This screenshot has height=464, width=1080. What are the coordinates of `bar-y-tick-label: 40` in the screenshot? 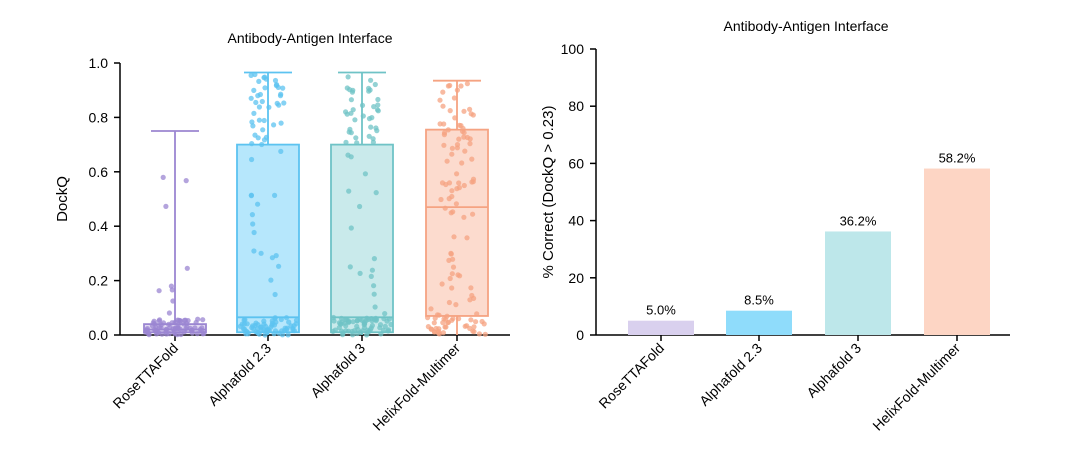 It's located at (576, 221).